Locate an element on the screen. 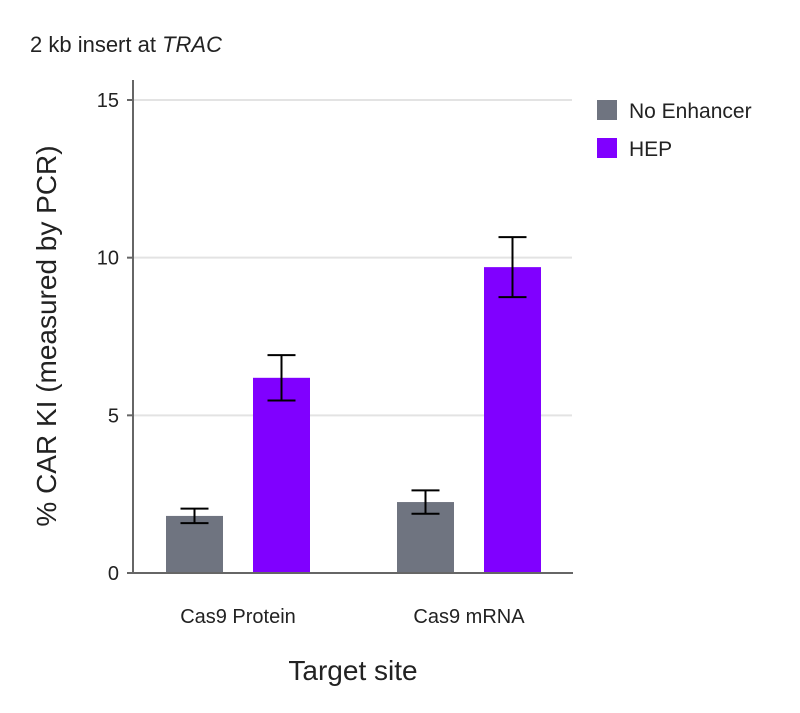 Image resolution: width=800 pixels, height=713 pixels. y-tick-label: 0 is located at coordinates (113, 574).